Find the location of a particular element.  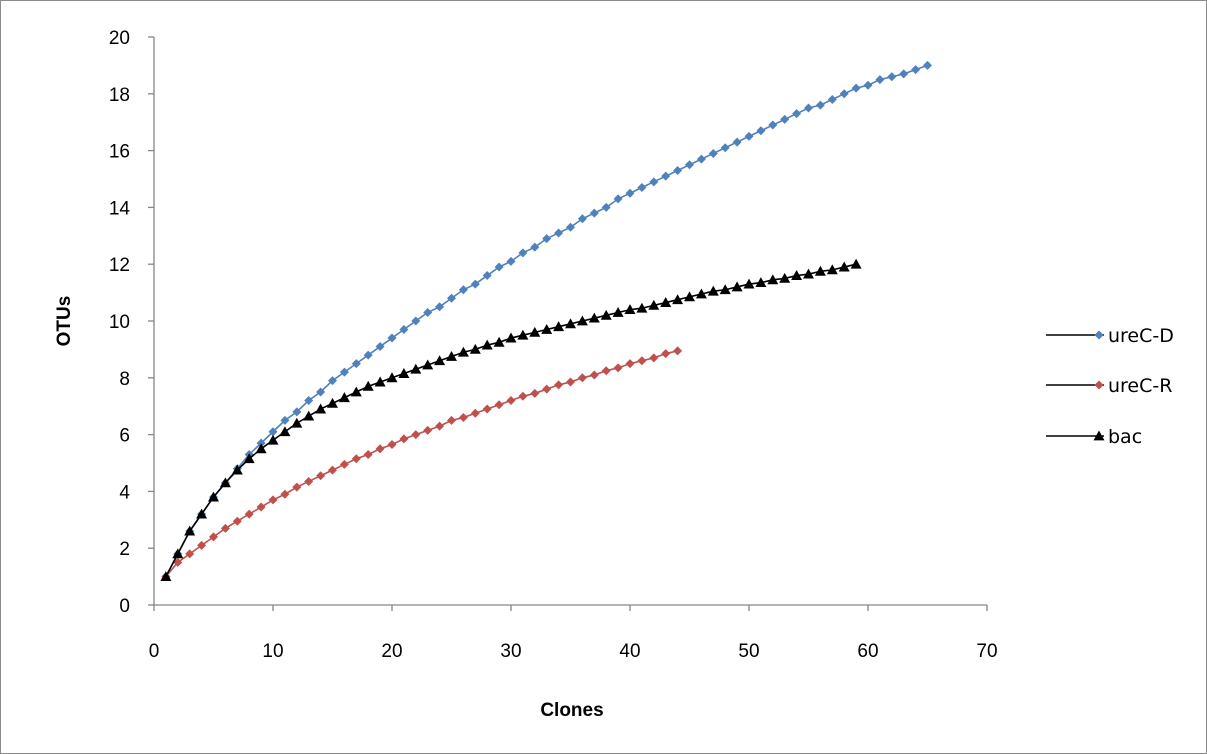

legend-label: ureC-D is located at coordinates (1141, 336).